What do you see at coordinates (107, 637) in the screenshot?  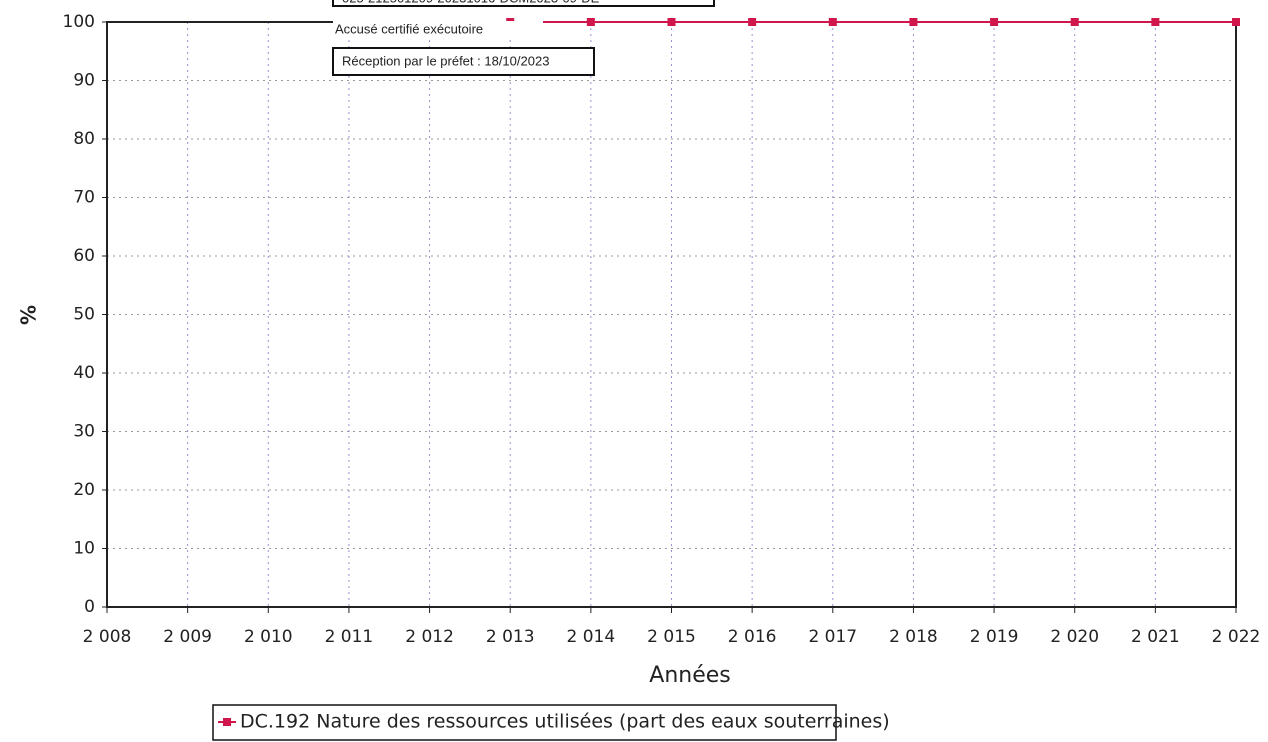 I see `x-tick-label: 2 008` at bounding box center [107, 637].